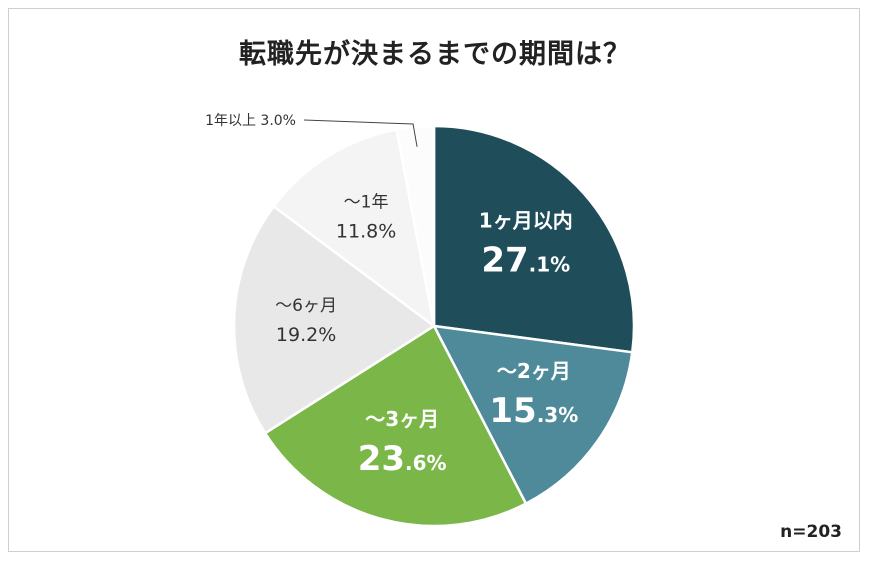 The height and width of the screenshot is (562, 870). I want to click on slice-value-4: 19.2%, so click(306, 335).